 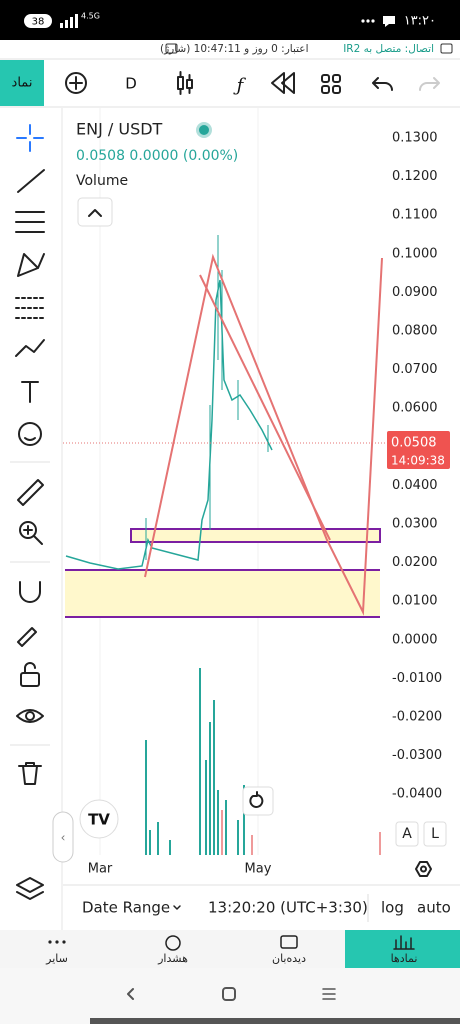 What do you see at coordinates (415, 639) in the screenshot?
I see `price-label: 0.0000` at bounding box center [415, 639].